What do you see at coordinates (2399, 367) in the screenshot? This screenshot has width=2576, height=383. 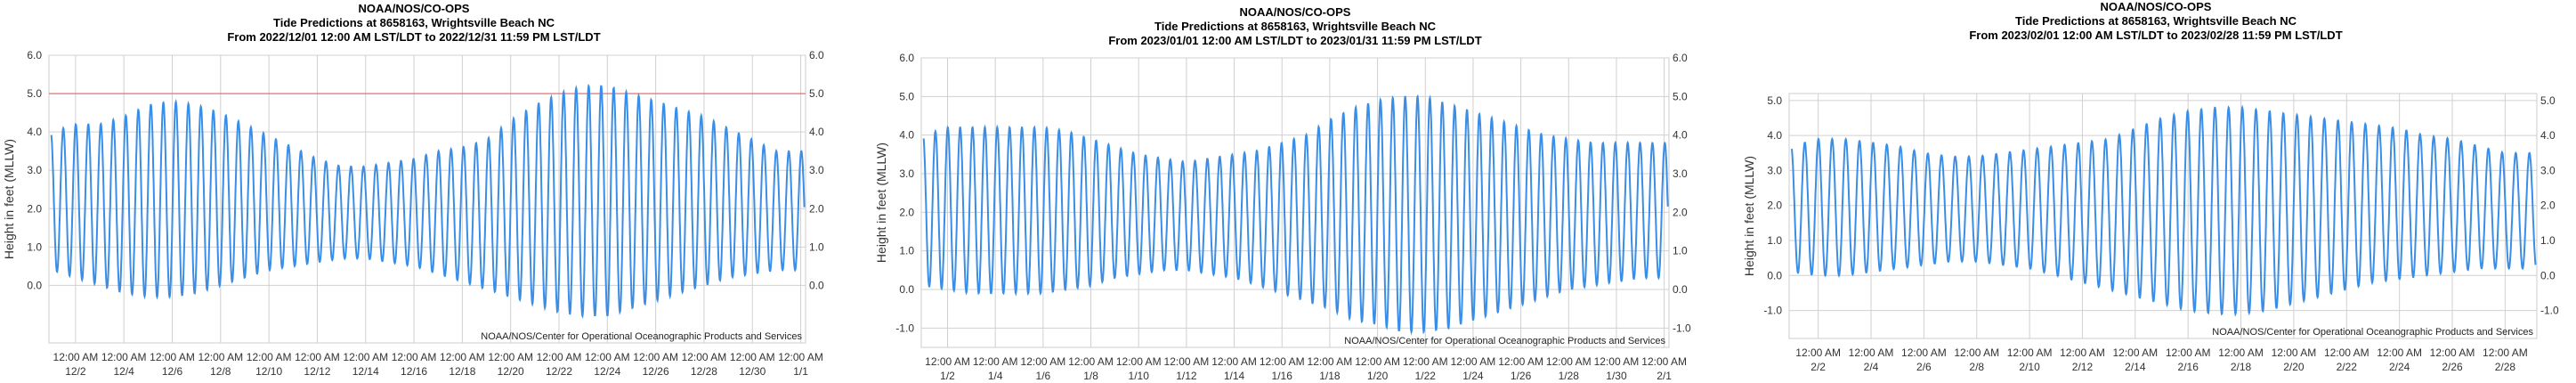 I see `x-tick-label-date: 2/24` at bounding box center [2399, 367].